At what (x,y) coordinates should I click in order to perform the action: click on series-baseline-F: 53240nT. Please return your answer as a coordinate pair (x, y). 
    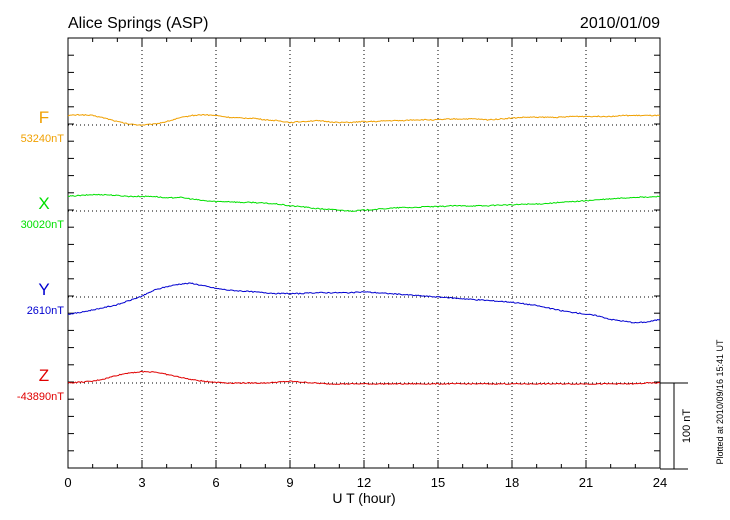
    Looking at the image, I should click on (43, 139).